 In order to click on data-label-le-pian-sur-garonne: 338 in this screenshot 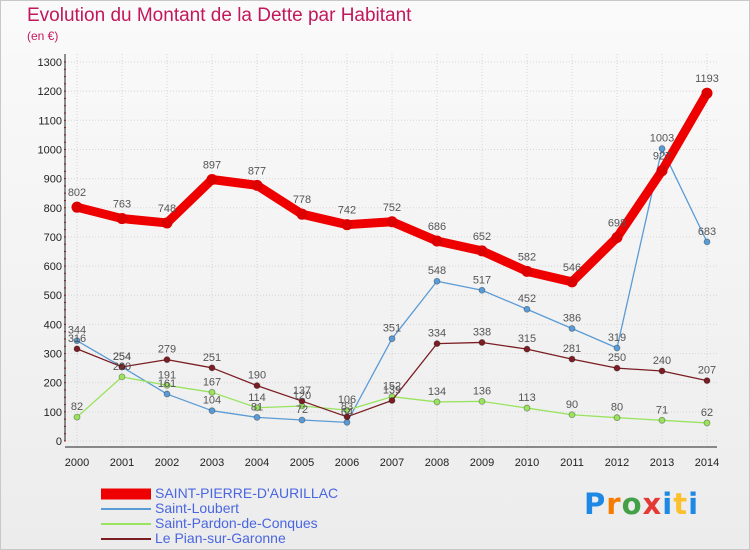, I will do `click(482, 332)`.